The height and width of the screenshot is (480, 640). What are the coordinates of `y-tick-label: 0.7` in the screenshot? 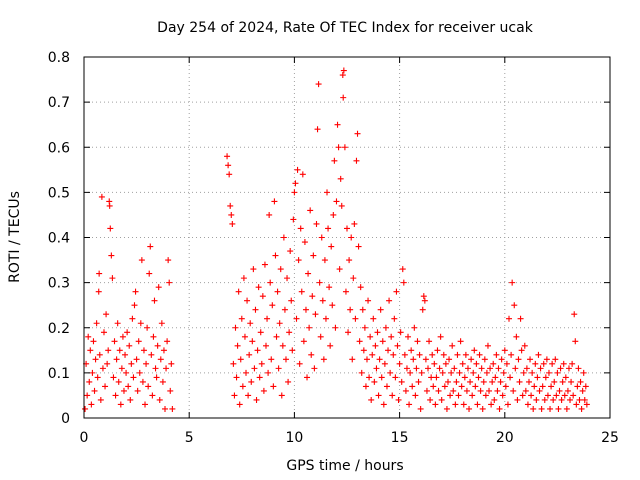 It's located at (59, 103).